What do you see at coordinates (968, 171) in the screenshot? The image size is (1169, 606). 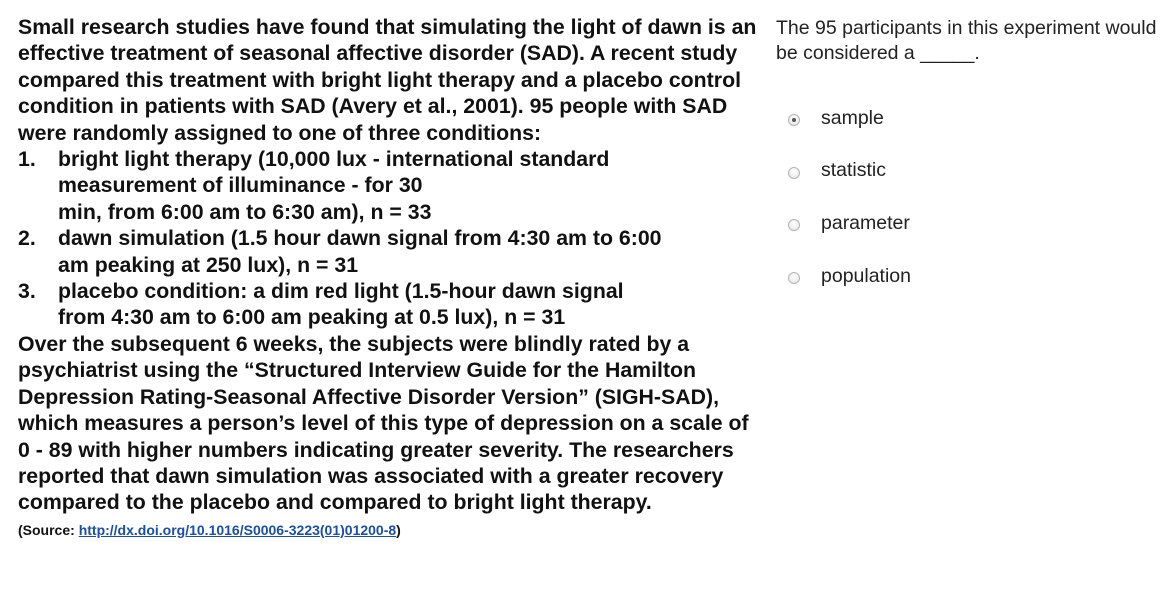 I see `option-statistic: statistic` at bounding box center [968, 171].